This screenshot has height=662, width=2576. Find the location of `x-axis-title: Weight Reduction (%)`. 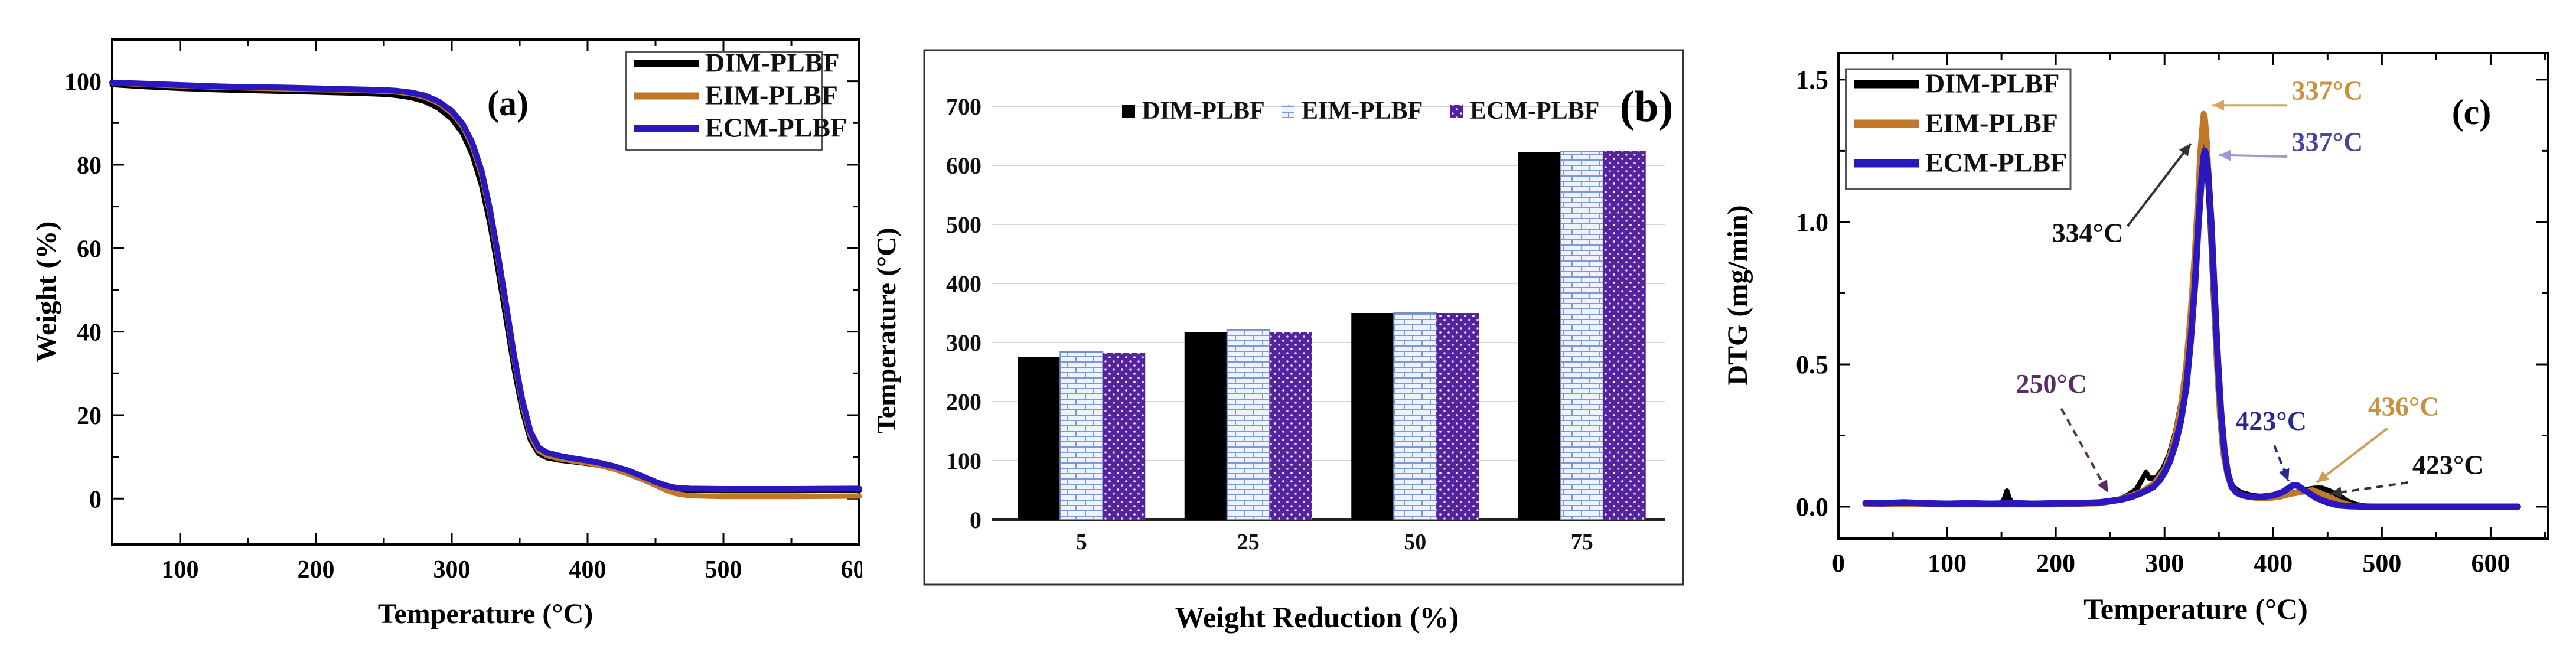

x-axis-title: Weight Reduction (%) is located at coordinates (1317, 617).